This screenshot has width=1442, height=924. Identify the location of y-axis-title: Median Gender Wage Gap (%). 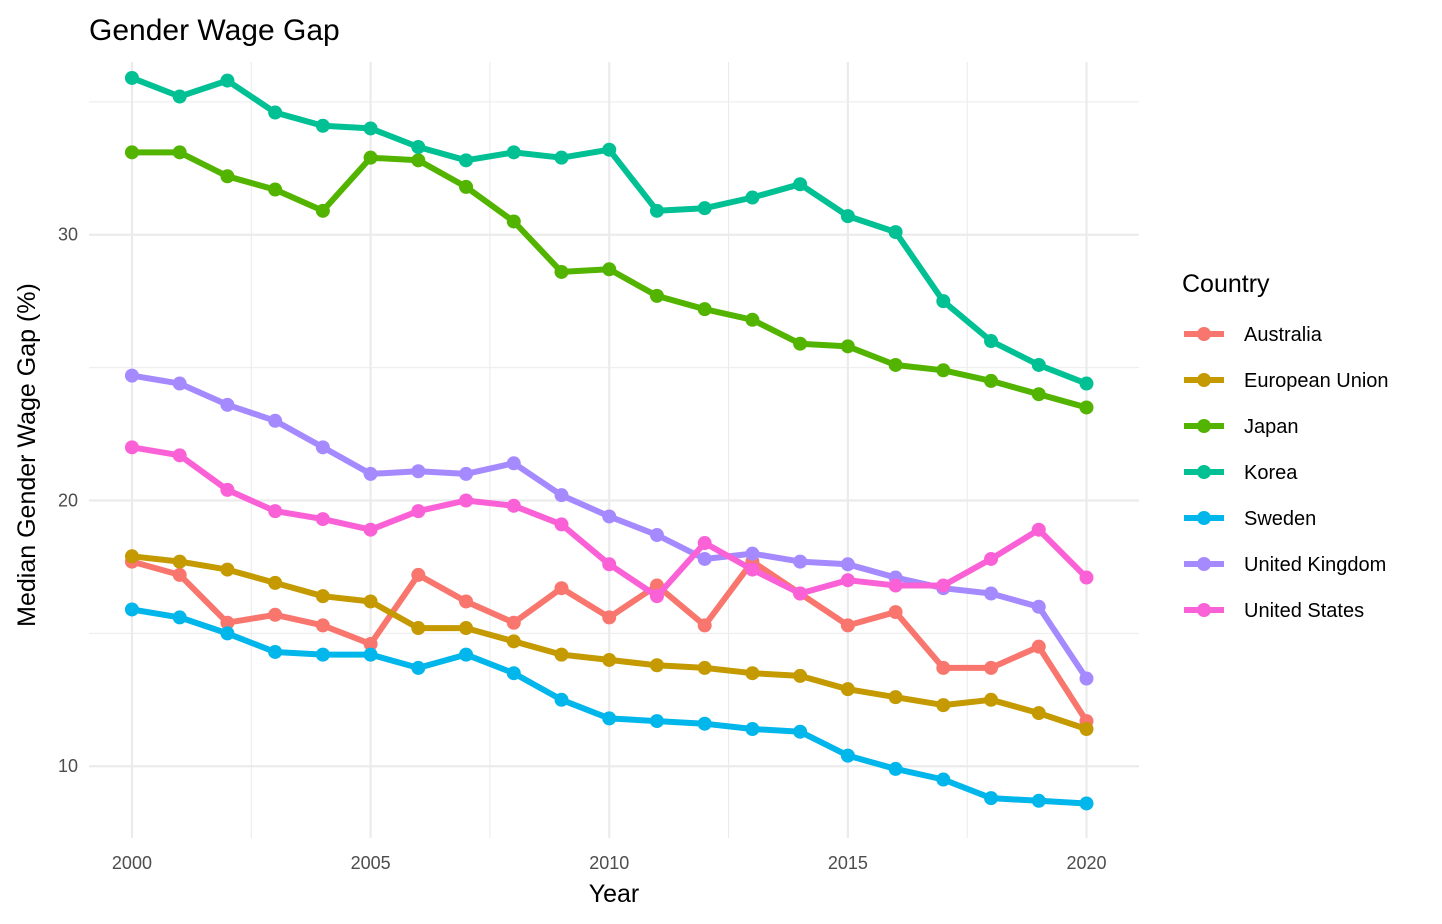
(27, 455).